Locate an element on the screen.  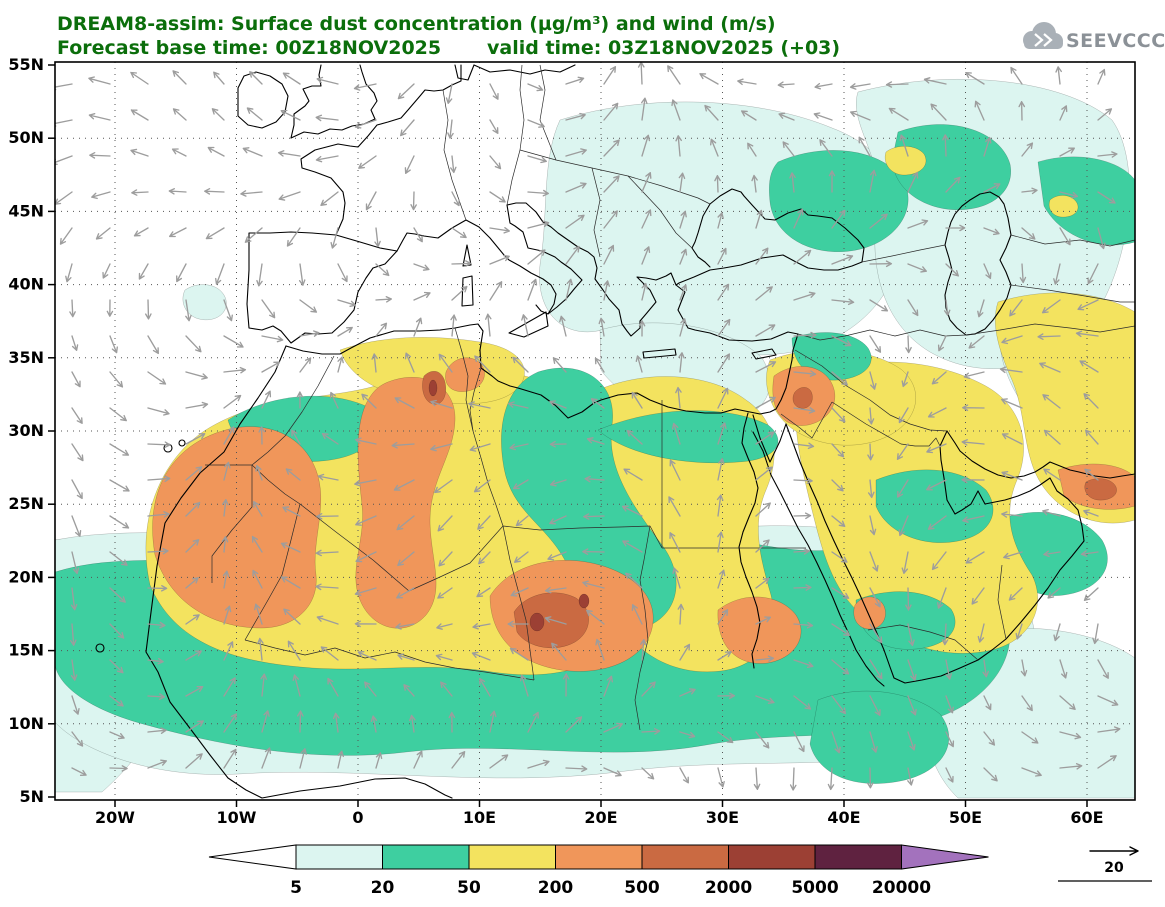
valid-time: valid time: 03Z18NOV2025 (+03) is located at coordinates (663, 48).